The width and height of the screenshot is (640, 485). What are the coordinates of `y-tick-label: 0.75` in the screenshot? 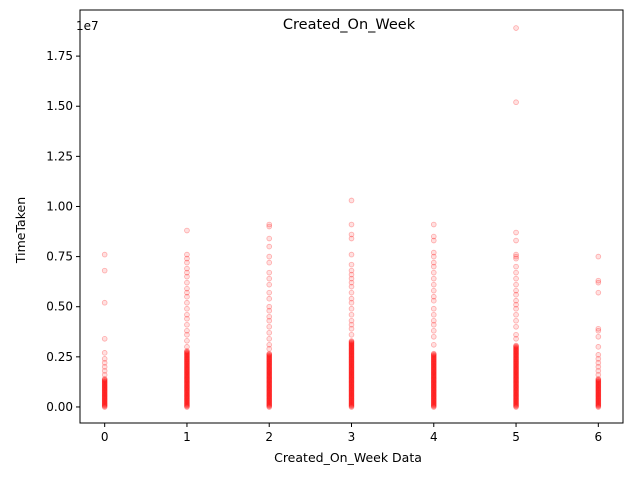 It's located at (59, 257).